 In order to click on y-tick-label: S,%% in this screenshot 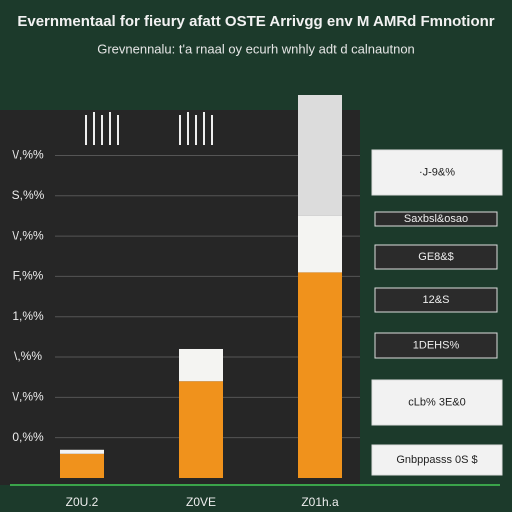, I will do `click(28, 195)`.